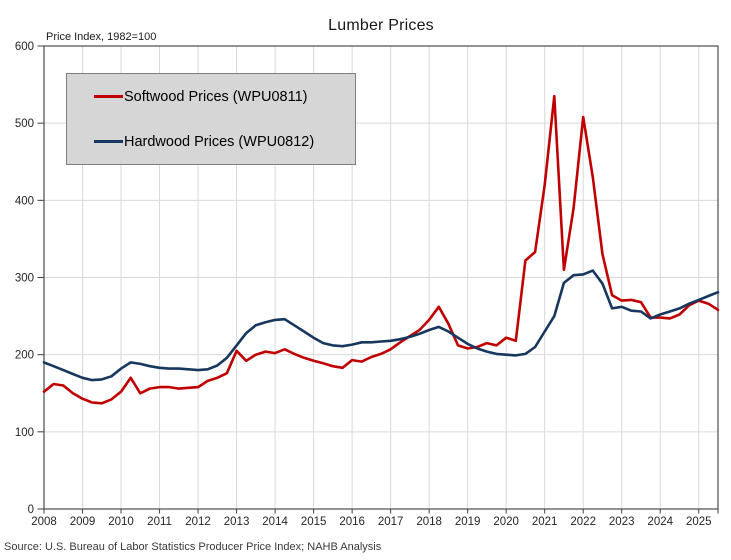 This screenshot has height=560, width=731. I want to click on legend-entry-hardwood: Hardwood Prices (WPU0812), so click(211, 142).